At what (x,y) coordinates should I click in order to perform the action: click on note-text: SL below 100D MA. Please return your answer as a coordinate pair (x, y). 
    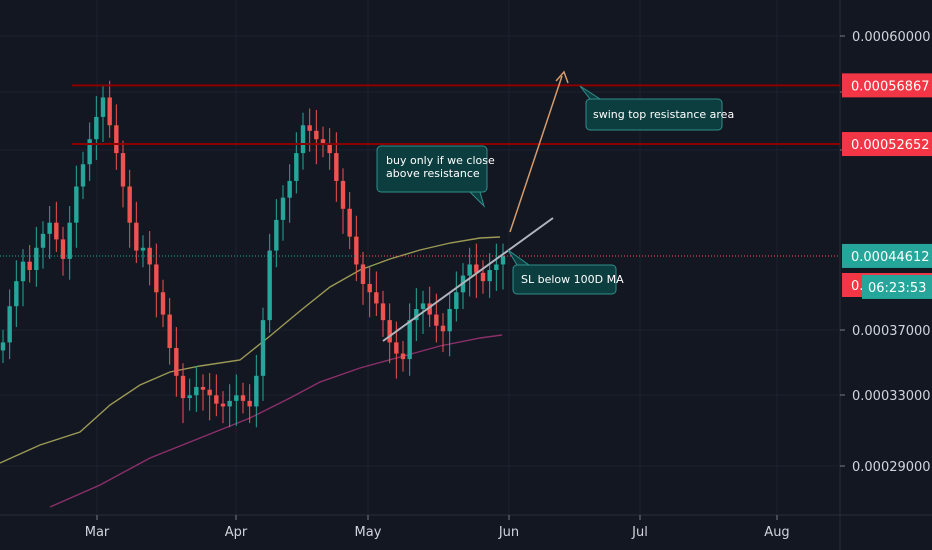
    Looking at the image, I should click on (572, 279).